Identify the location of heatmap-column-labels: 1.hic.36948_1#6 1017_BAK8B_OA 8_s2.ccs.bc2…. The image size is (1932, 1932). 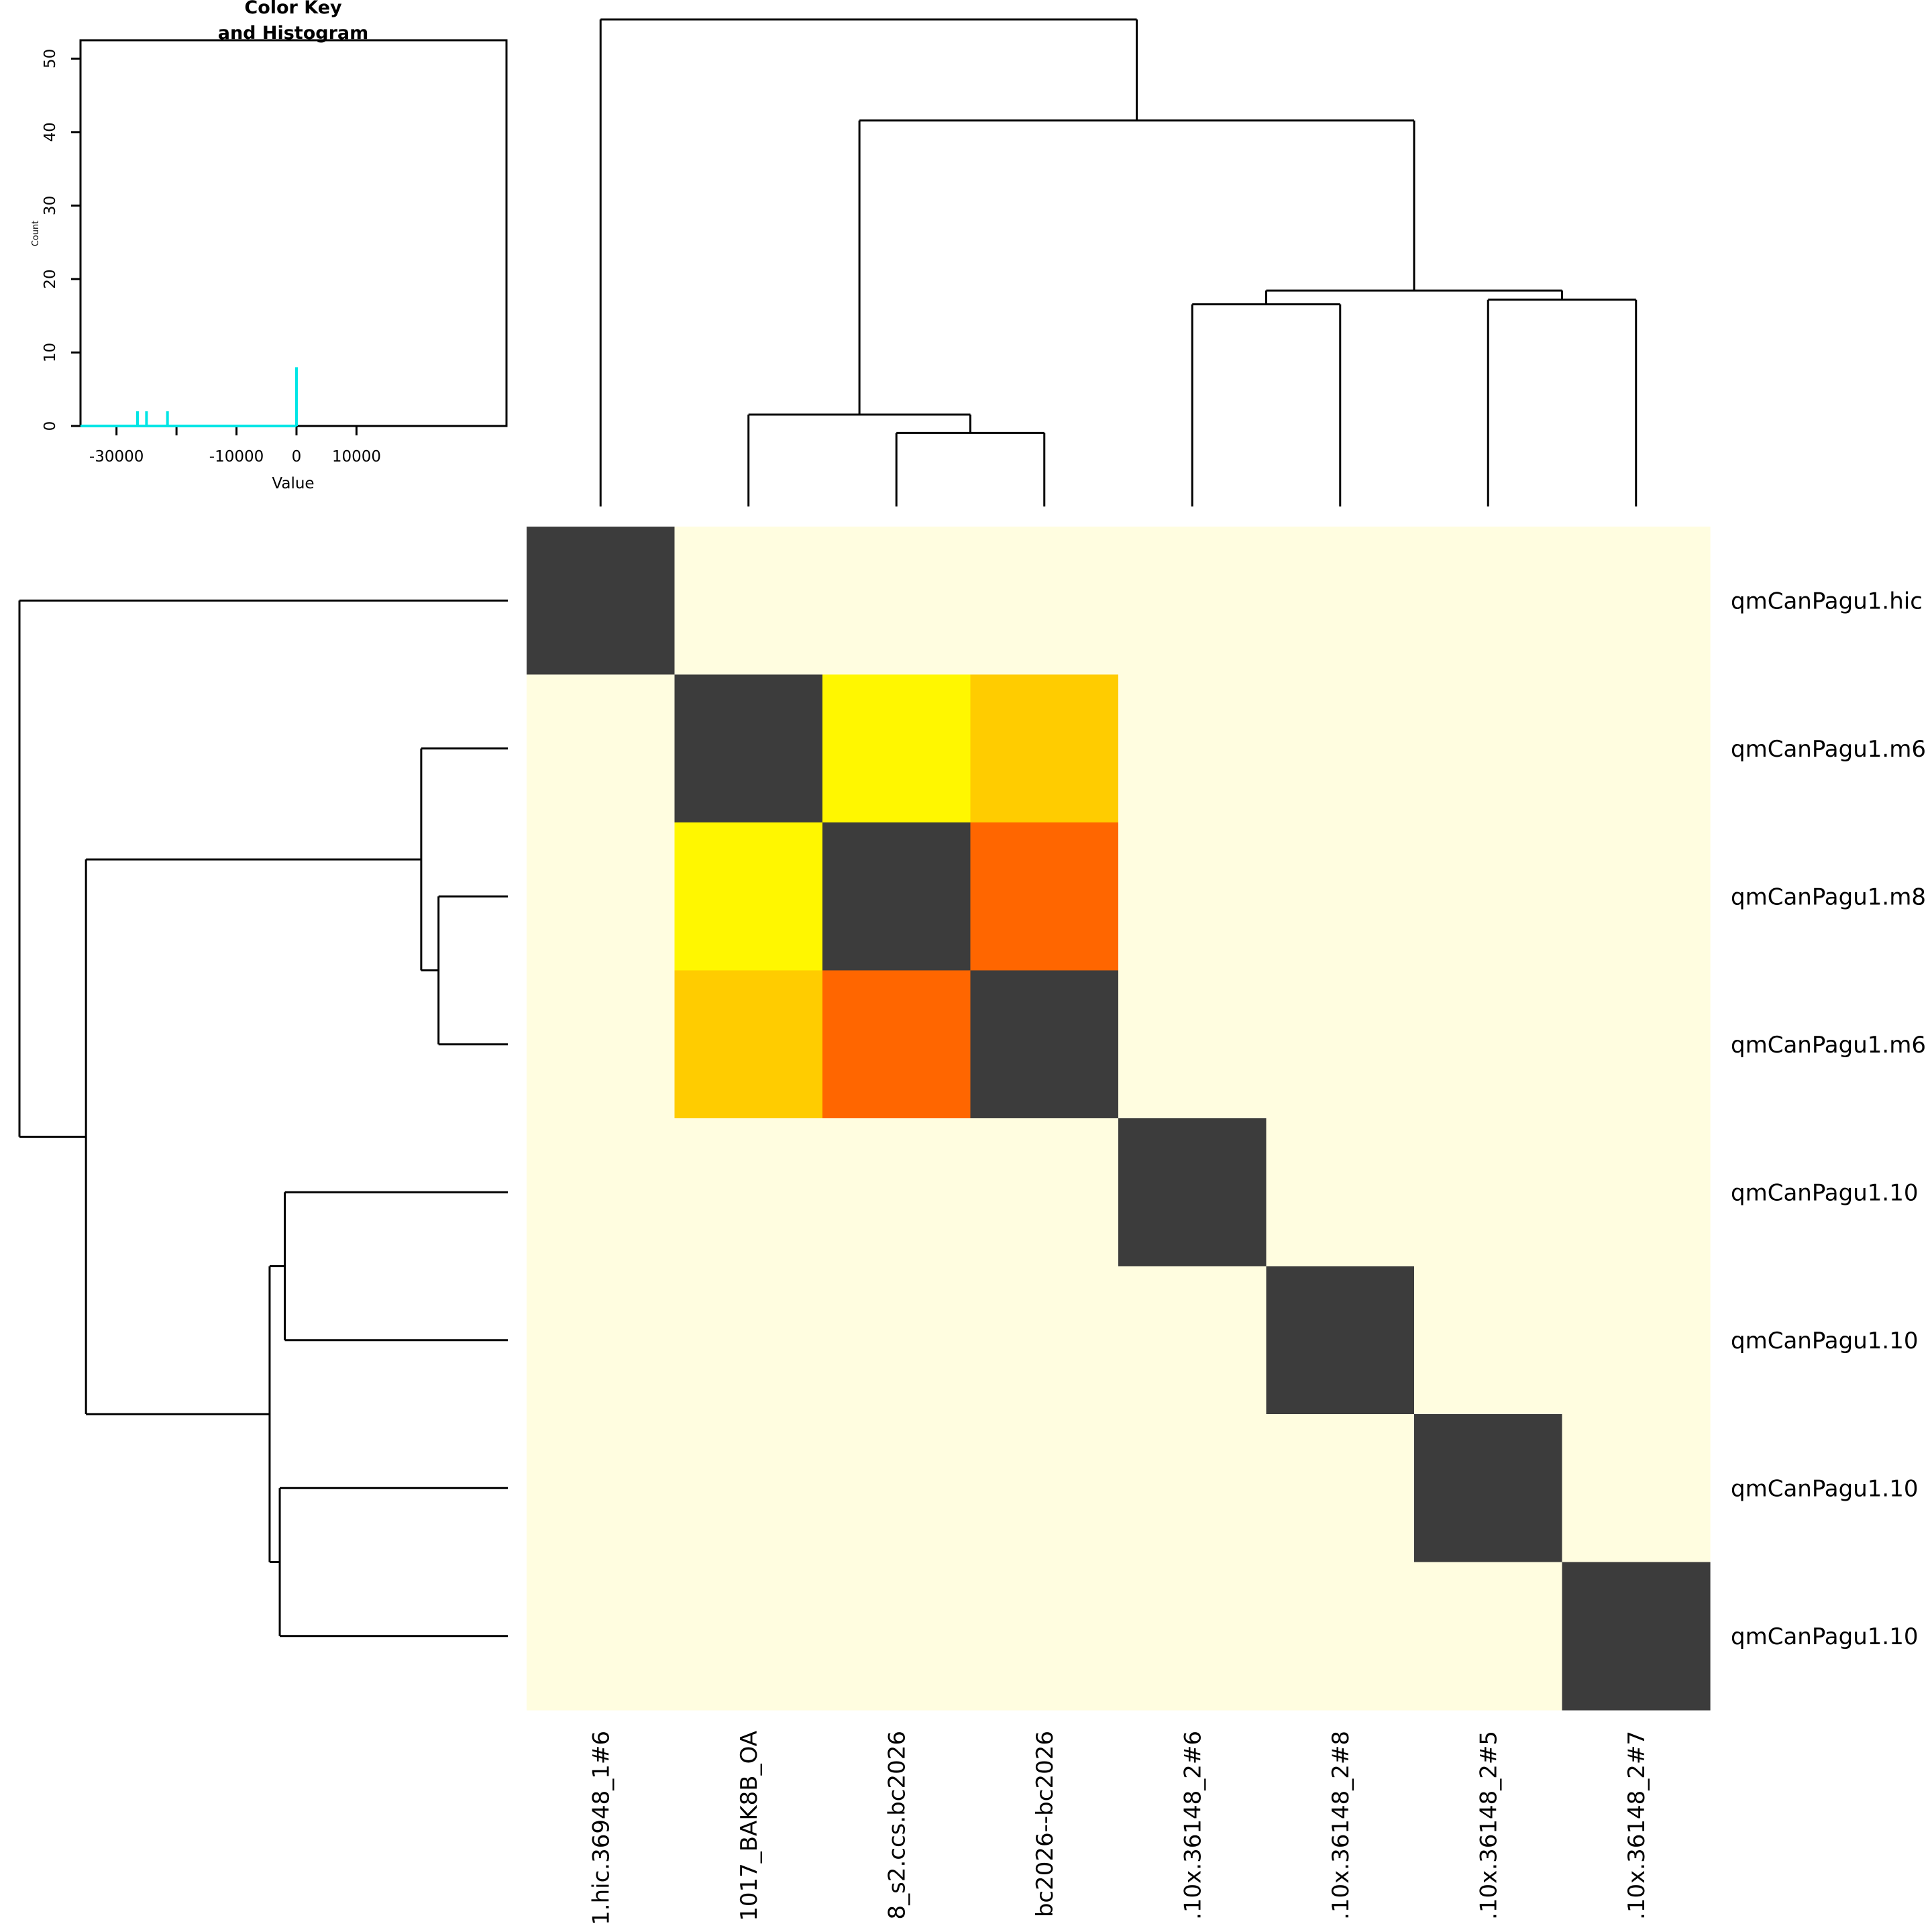
(1119, 1828).